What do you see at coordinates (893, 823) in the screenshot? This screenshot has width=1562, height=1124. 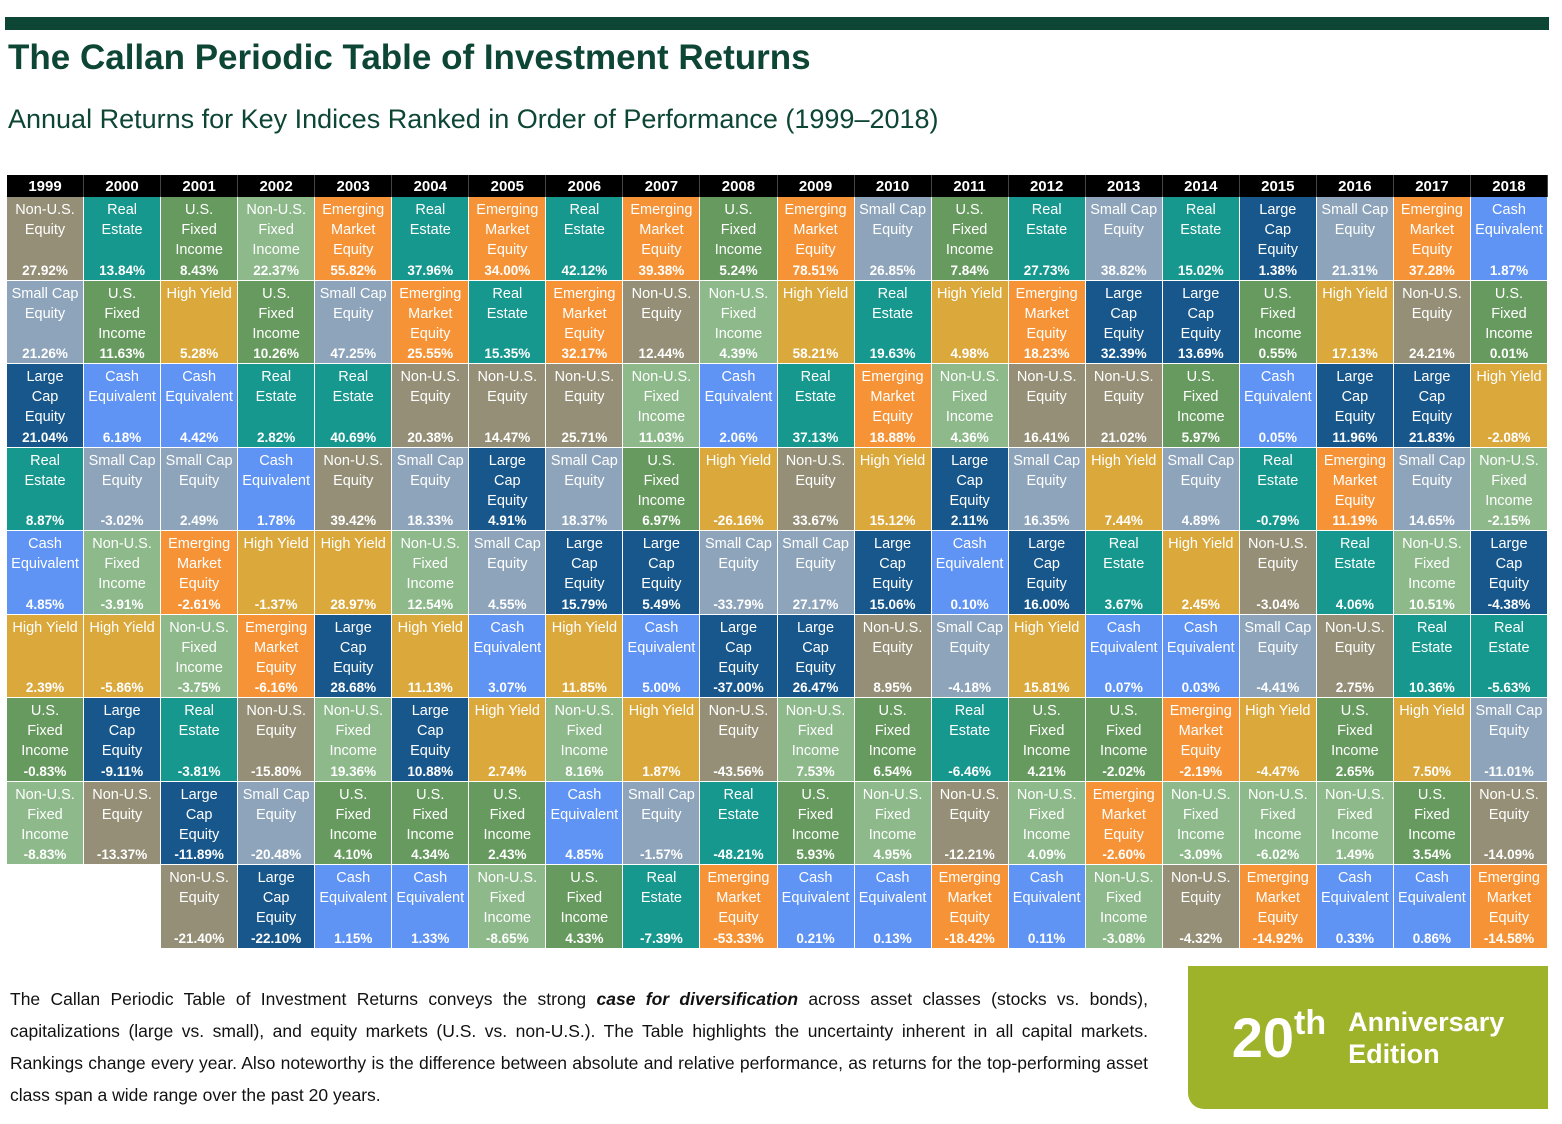 I see `return-cell: Non-U.S. Fixed Income 4.95%` at bounding box center [893, 823].